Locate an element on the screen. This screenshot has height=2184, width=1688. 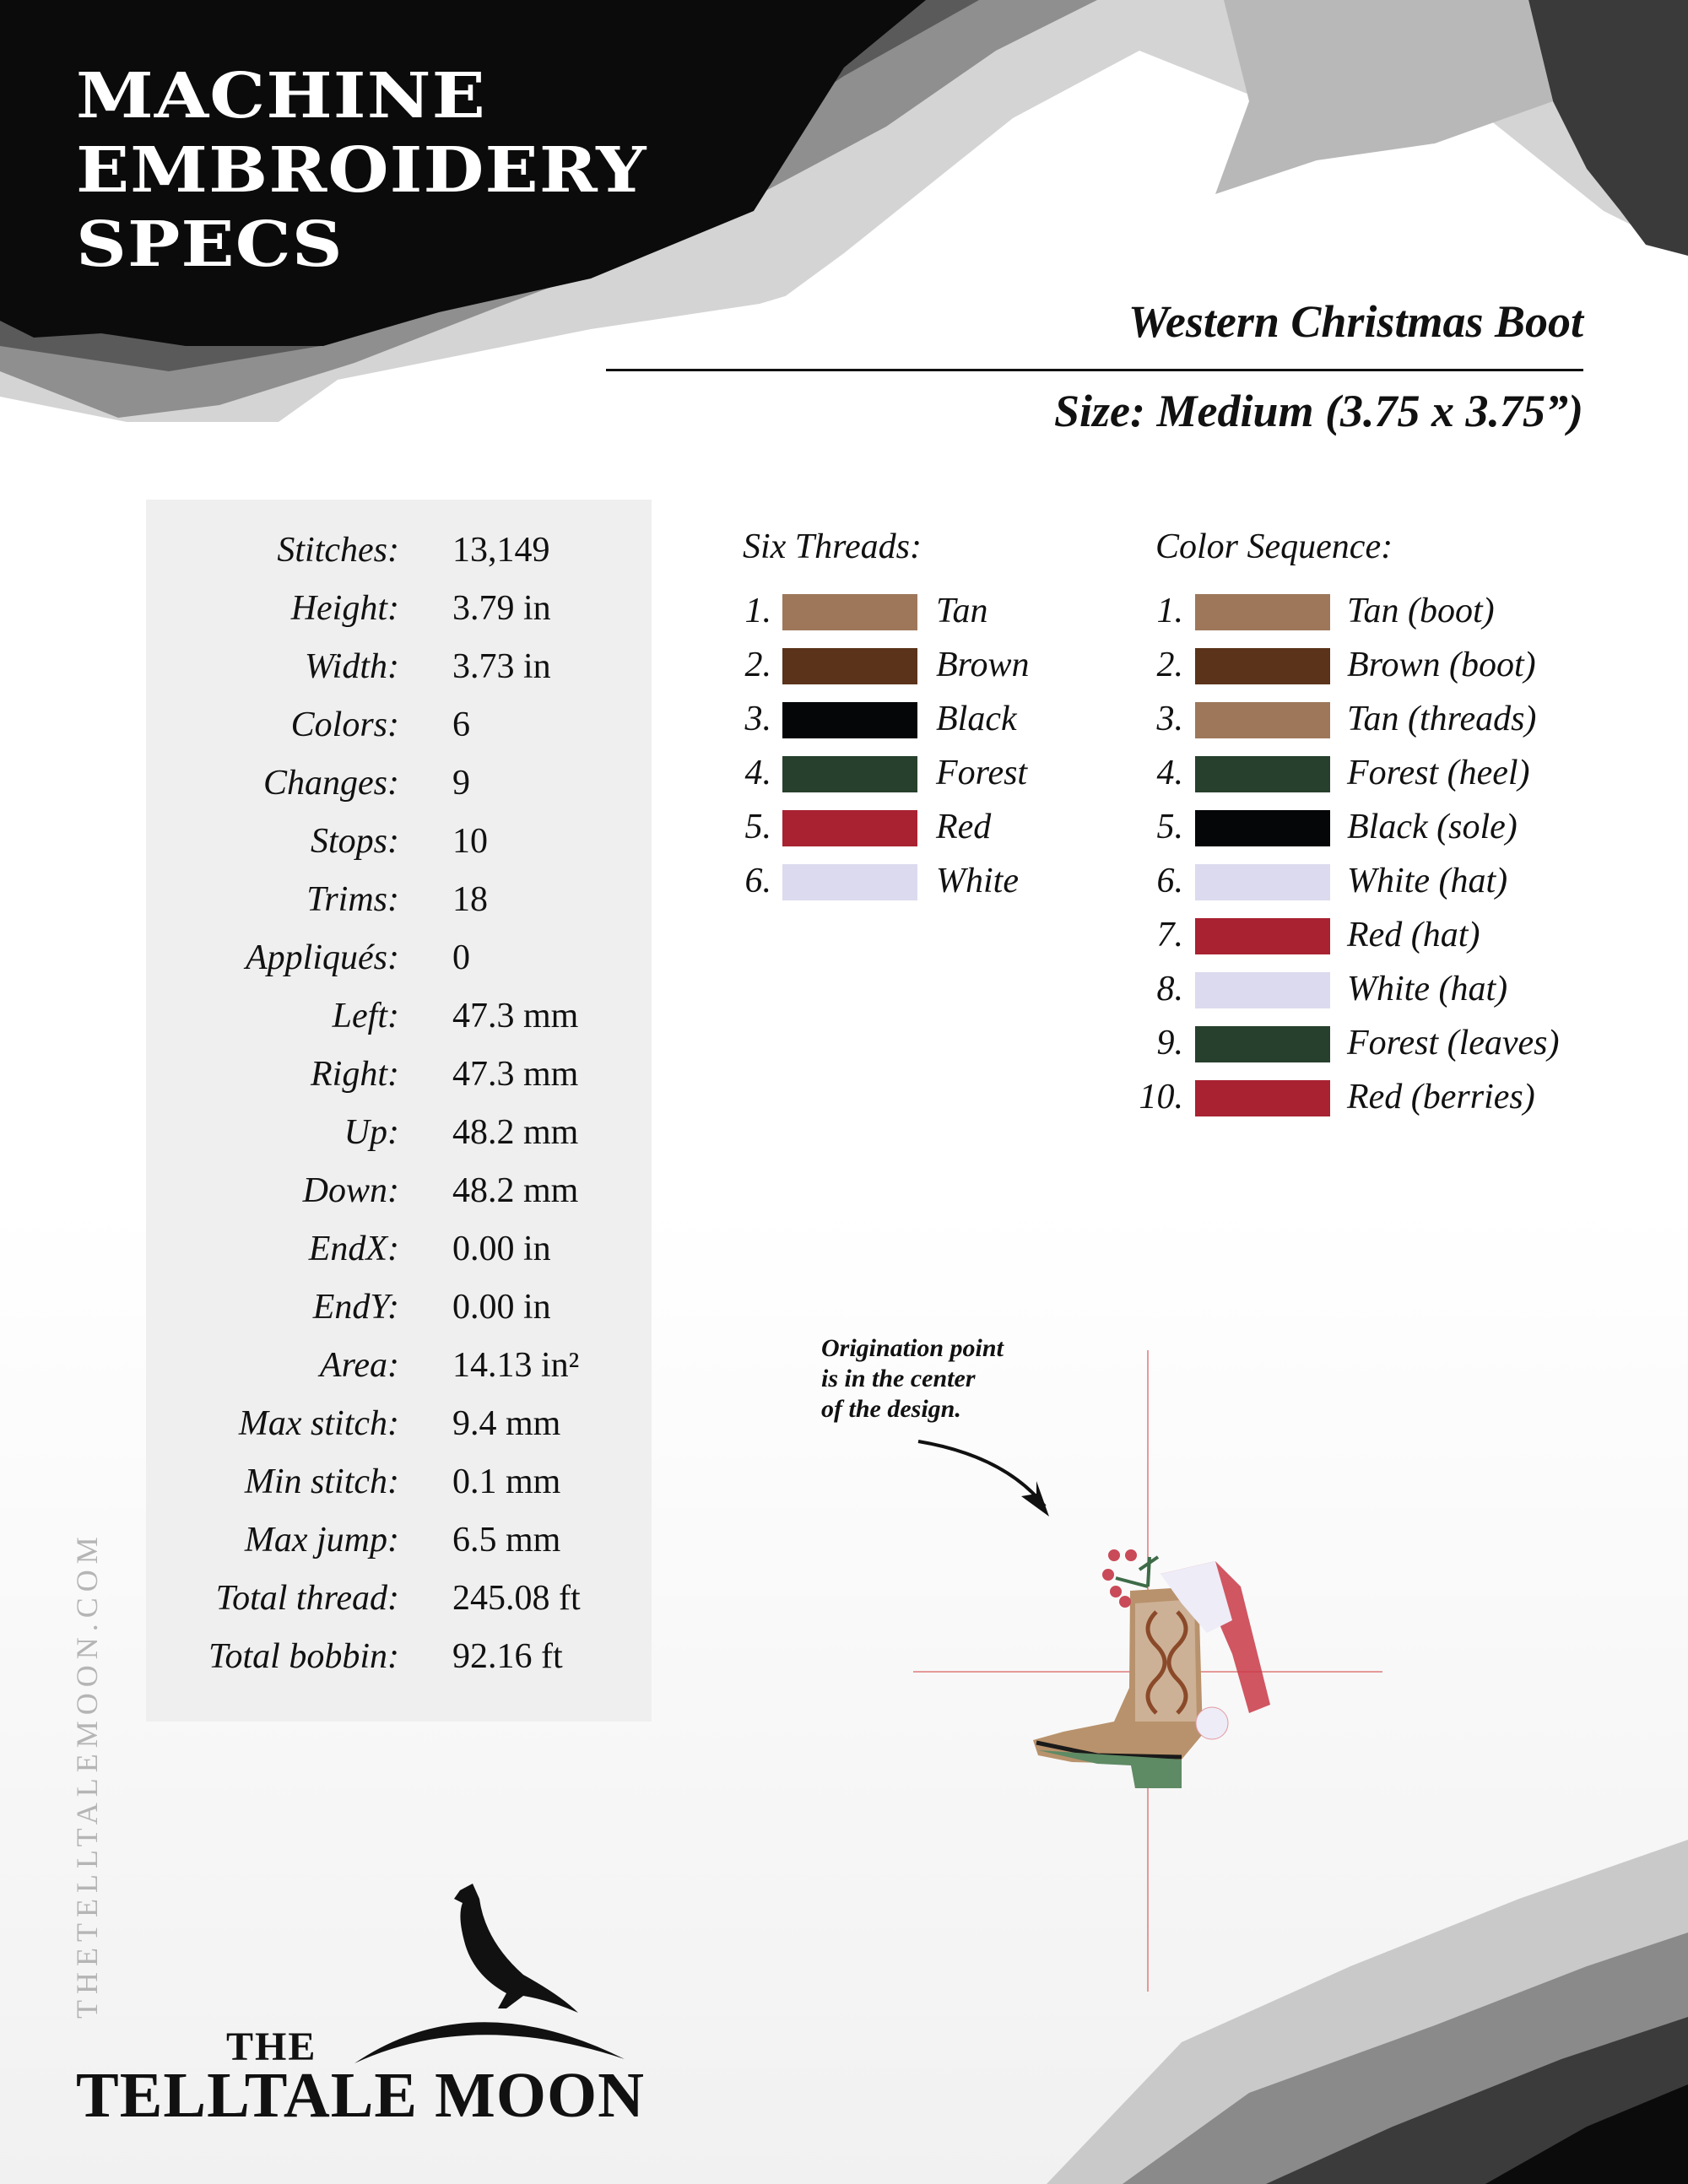
stat-value: 13,149 is located at coordinates (501, 550).